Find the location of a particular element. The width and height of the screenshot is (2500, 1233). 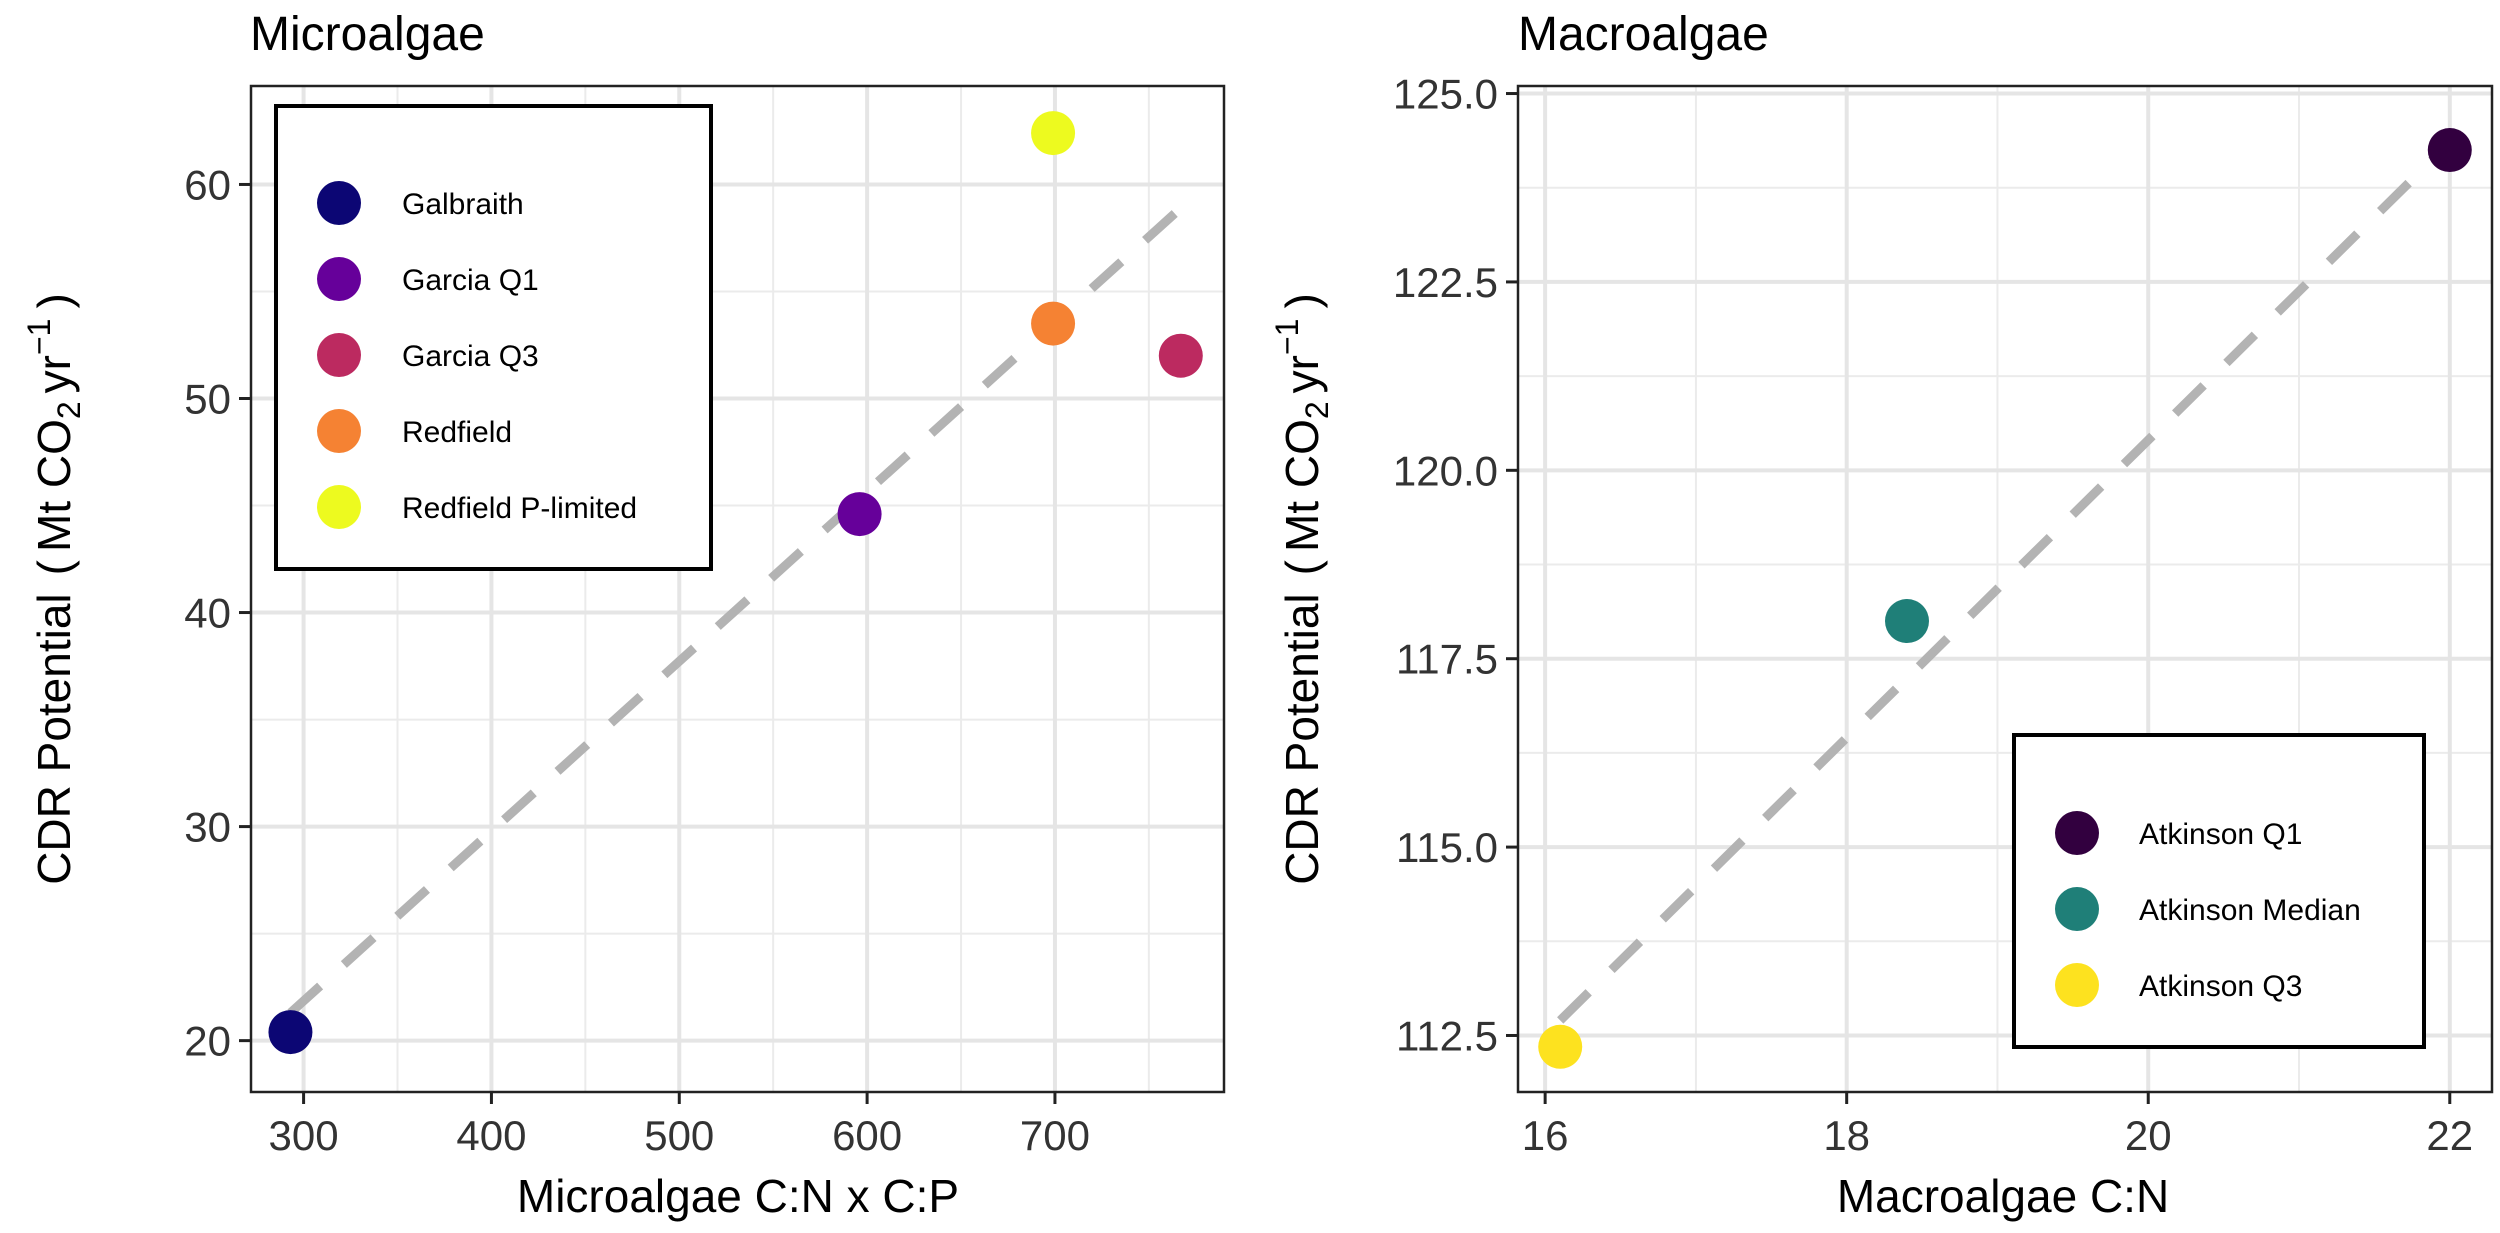

x-tick-label: 400 is located at coordinates (491, 1135).